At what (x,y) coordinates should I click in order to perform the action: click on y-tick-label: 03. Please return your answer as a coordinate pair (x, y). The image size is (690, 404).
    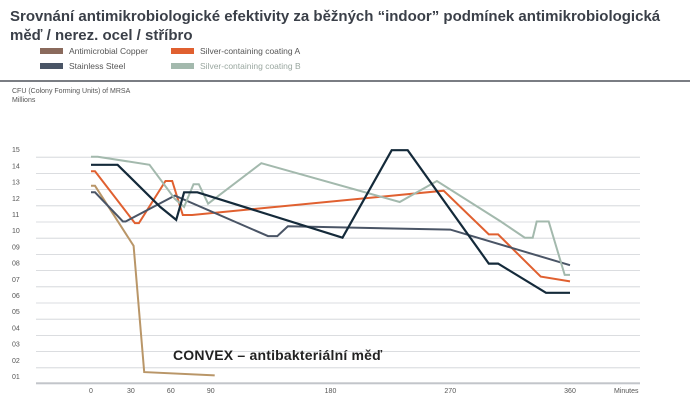
    Looking at the image, I should click on (16, 345).